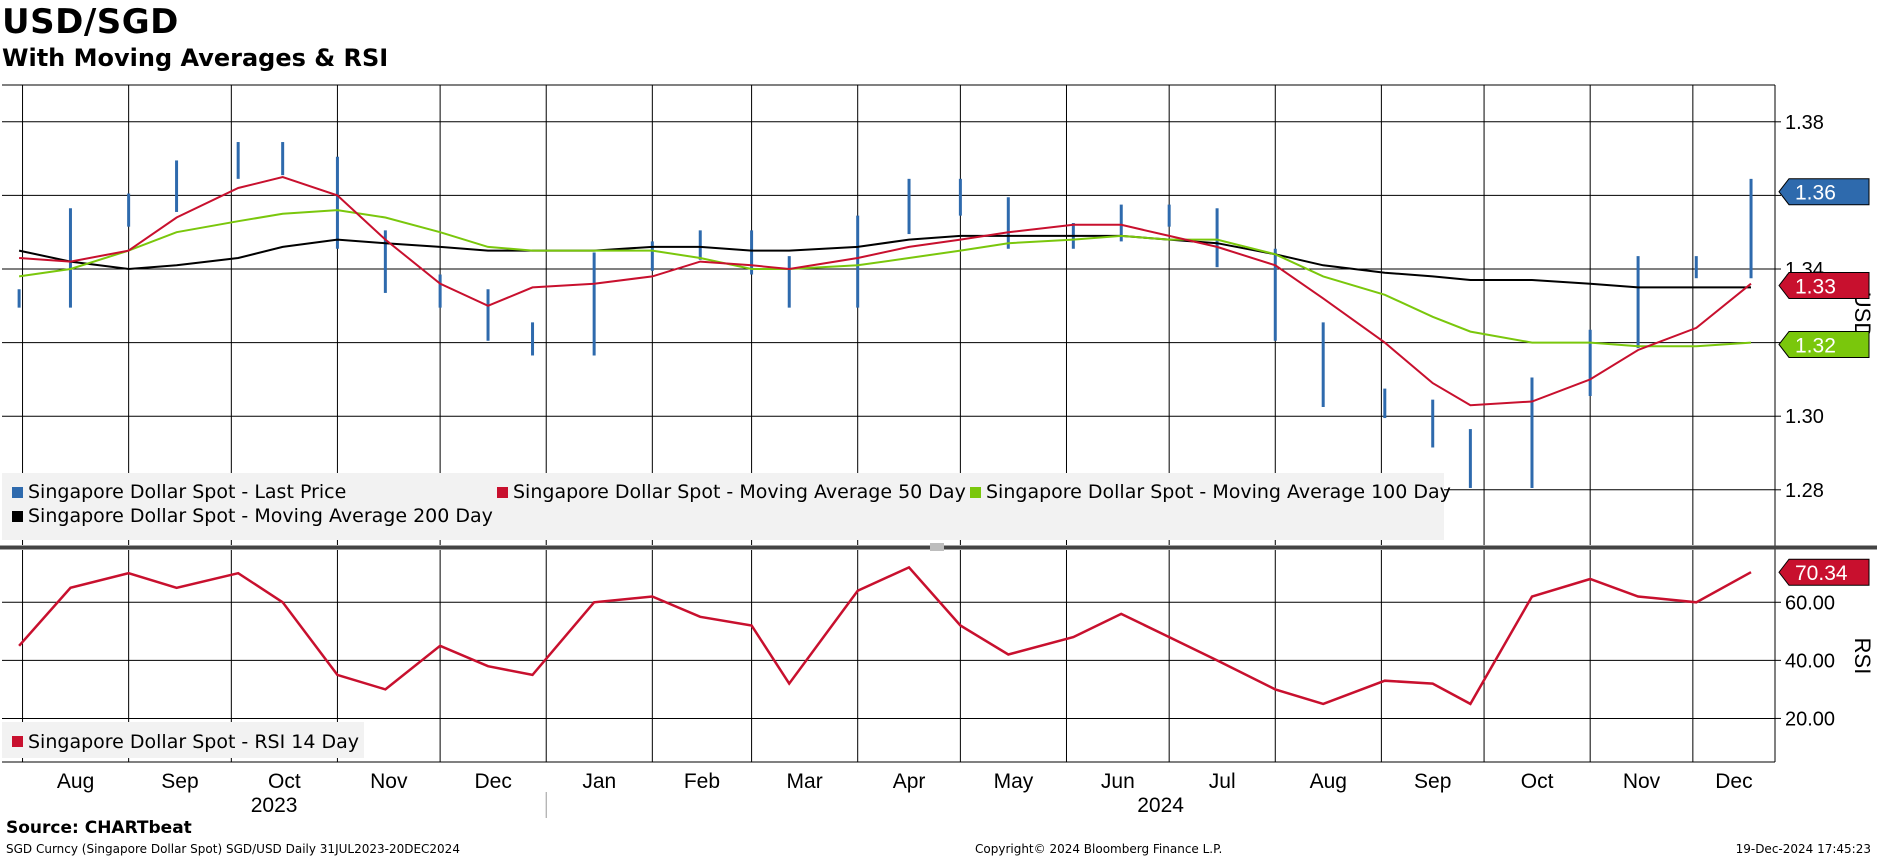 Image resolution: width=1877 pixels, height=859 pixels. What do you see at coordinates (1014, 781) in the screenshot?
I see `x-month-label: May` at bounding box center [1014, 781].